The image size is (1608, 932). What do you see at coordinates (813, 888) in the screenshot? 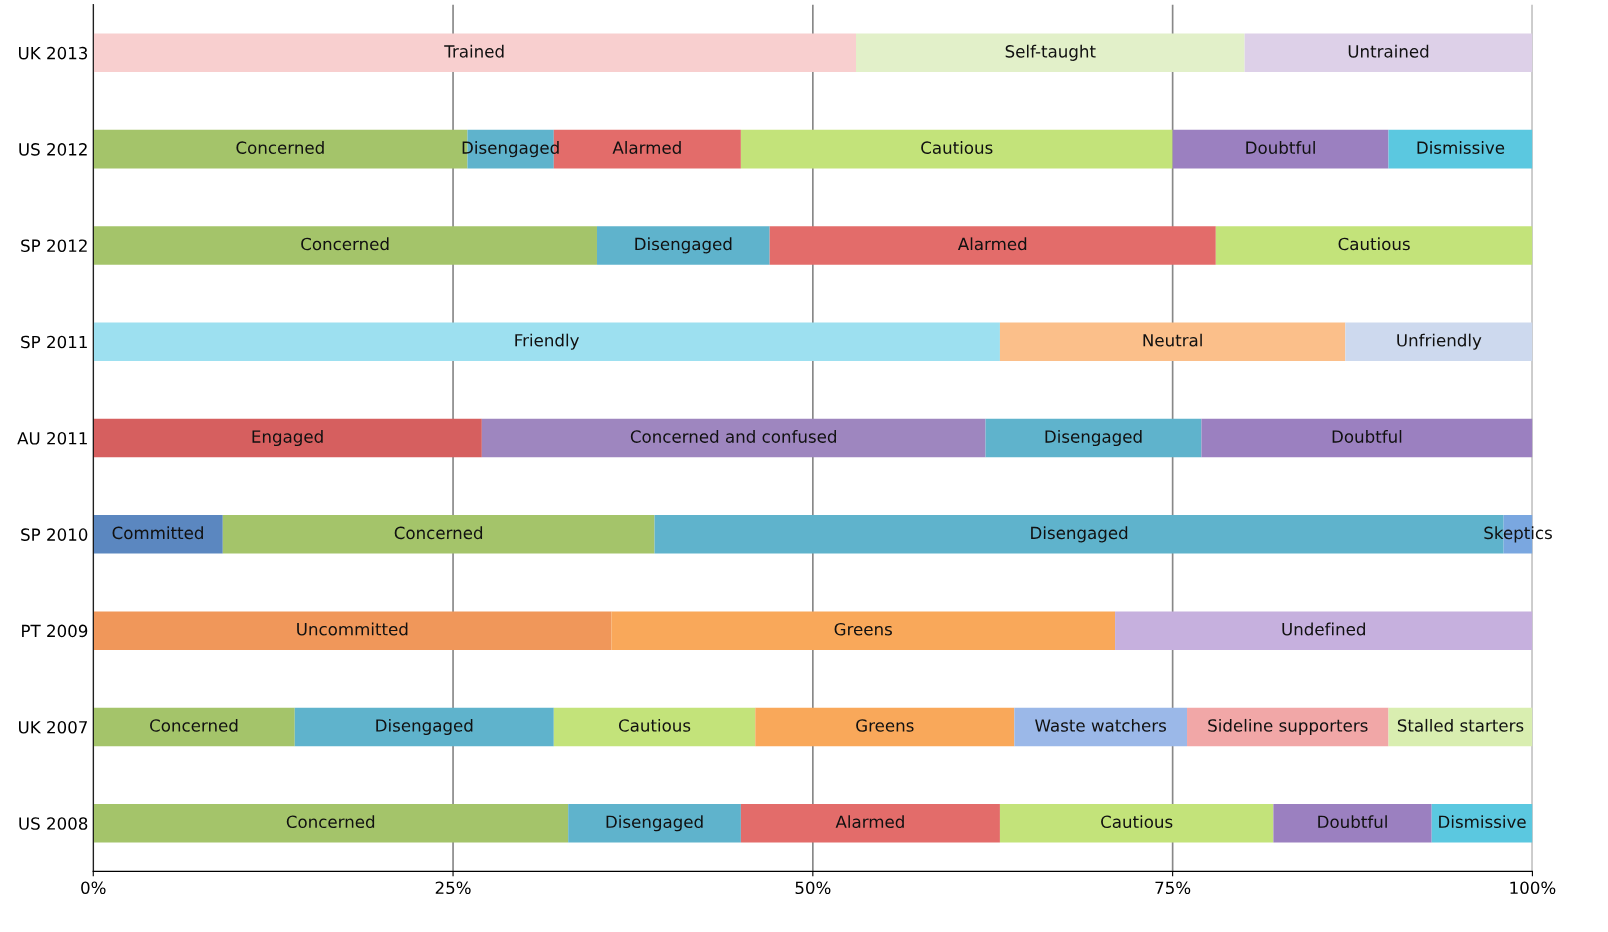
I see `x-tick-label: 50%` at bounding box center [813, 888].